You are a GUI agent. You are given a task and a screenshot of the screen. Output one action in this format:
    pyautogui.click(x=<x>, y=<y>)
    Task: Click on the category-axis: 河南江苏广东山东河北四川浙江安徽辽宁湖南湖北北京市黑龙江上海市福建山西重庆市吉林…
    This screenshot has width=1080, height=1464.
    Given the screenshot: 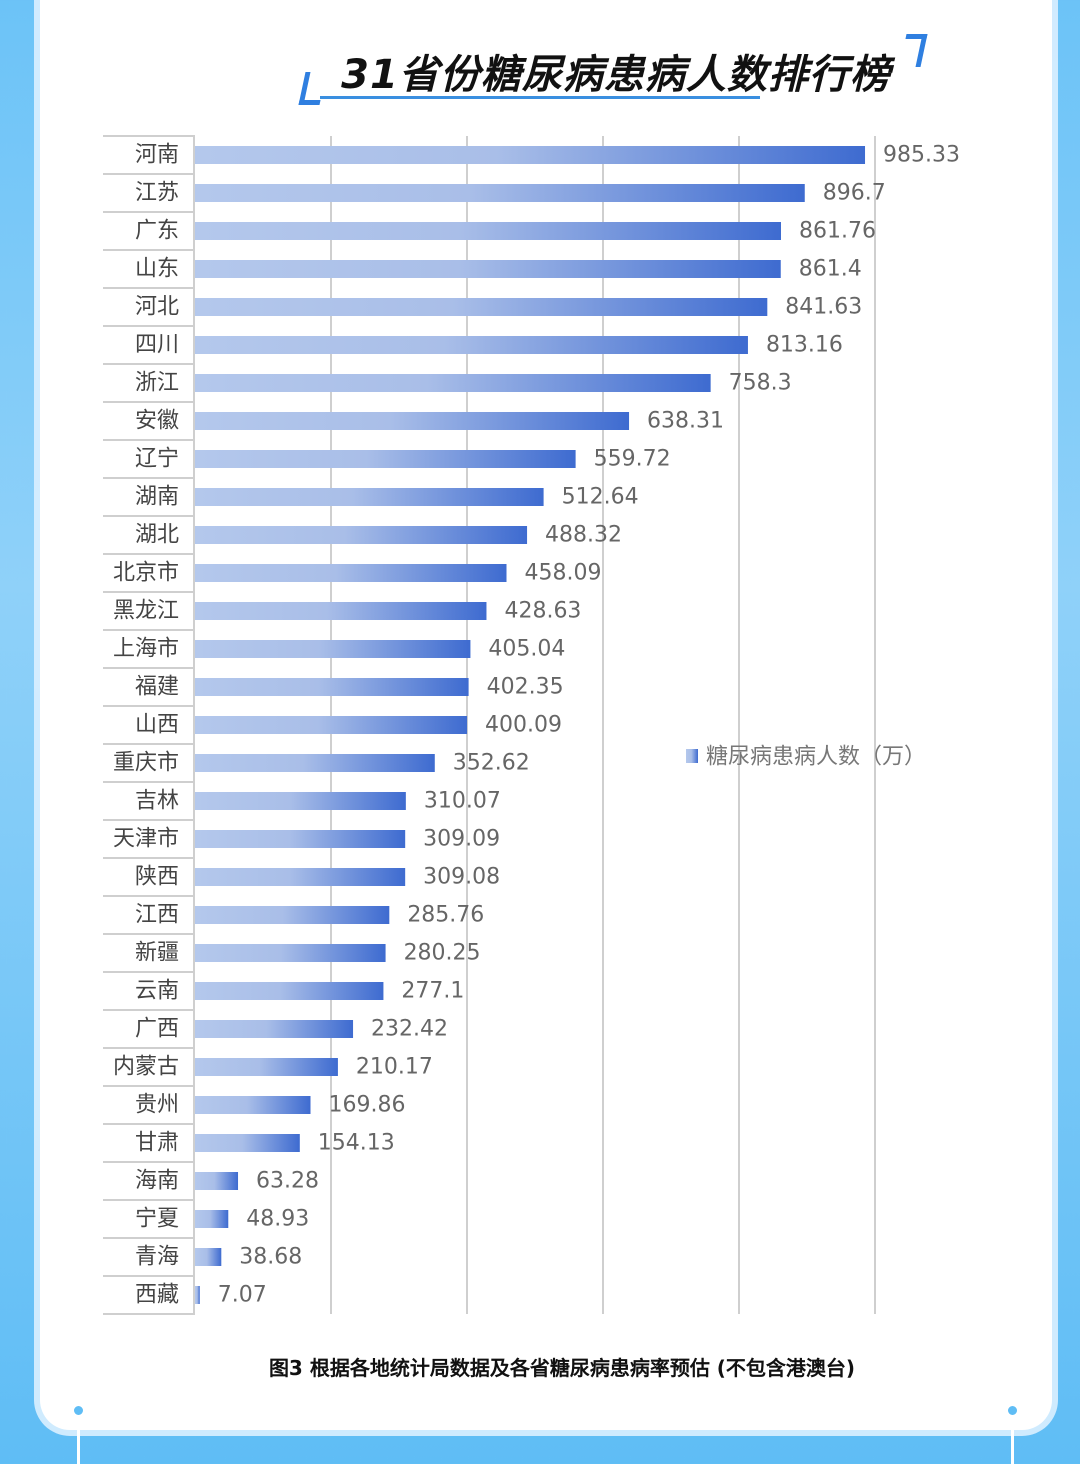 What is the action you would take?
    pyautogui.click(x=149, y=725)
    